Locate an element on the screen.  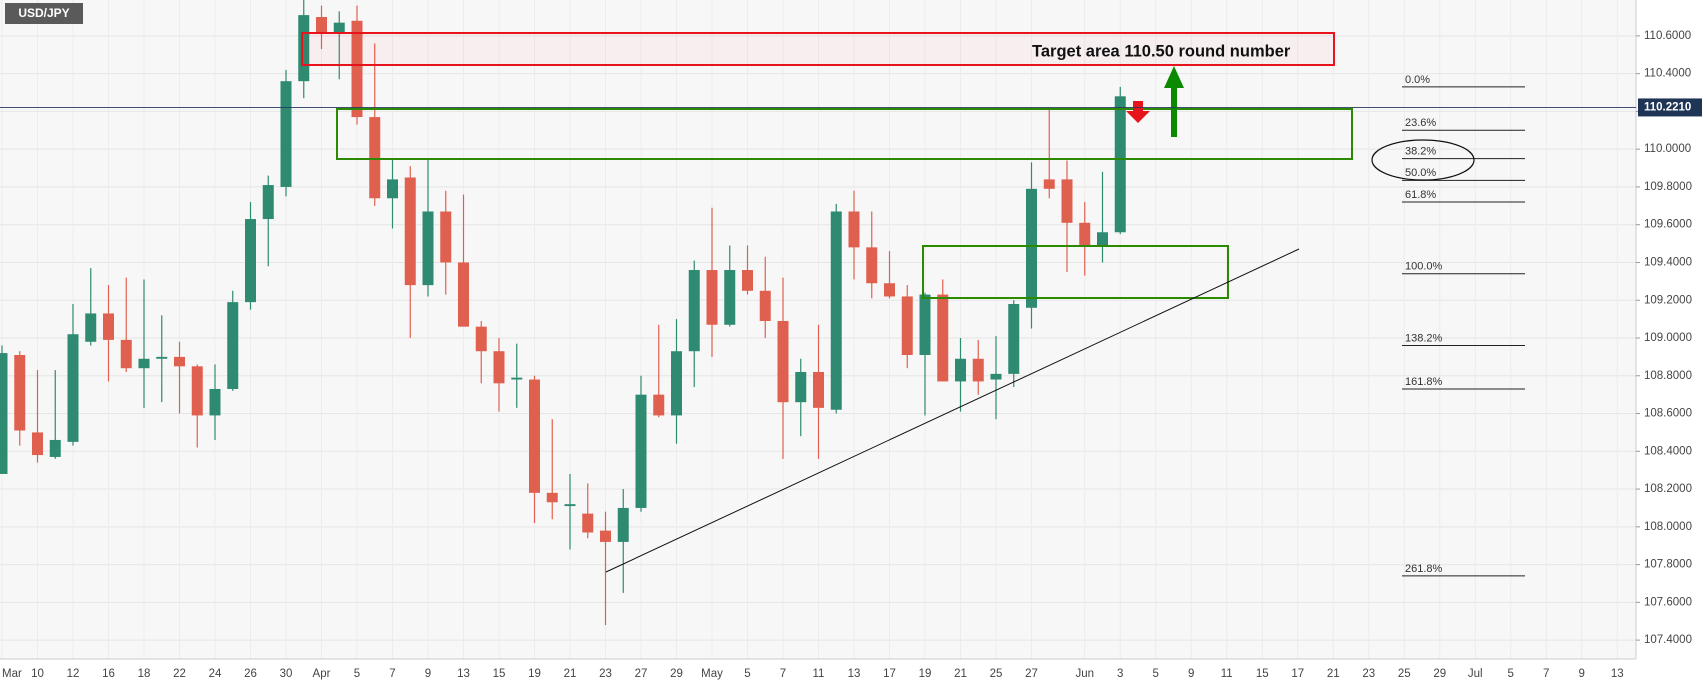
y-tick-label: 108.4000 is located at coordinates (1668, 451).